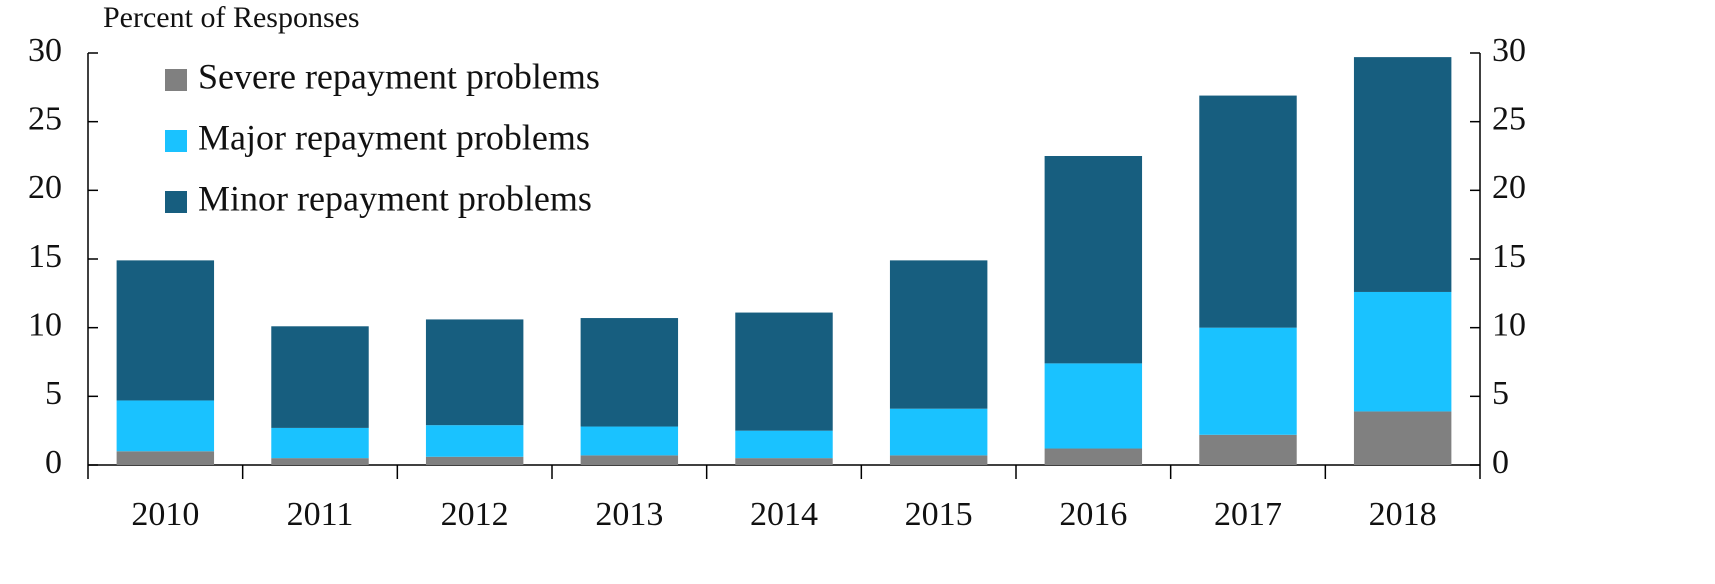  I want to click on y-tick-label: 10, so click(45, 324).